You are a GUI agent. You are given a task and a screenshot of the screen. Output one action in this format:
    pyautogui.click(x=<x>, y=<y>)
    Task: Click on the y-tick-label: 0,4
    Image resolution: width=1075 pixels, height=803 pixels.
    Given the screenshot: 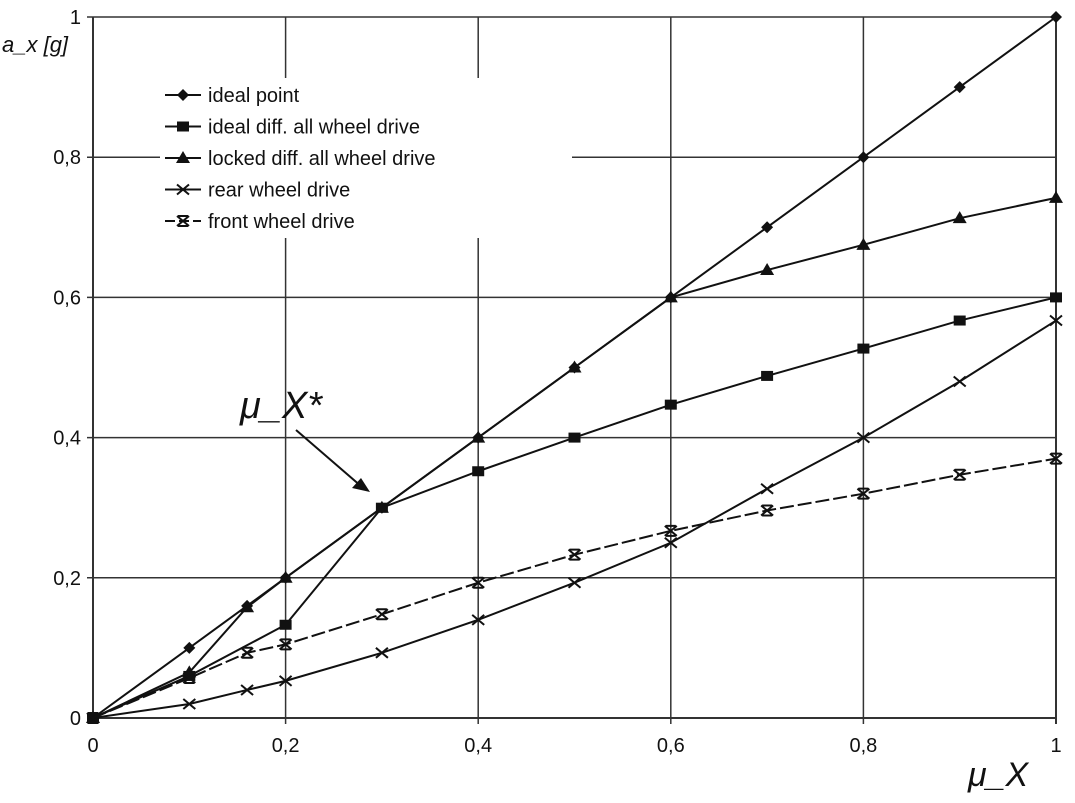 What is the action you would take?
    pyautogui.click(x=67, y=439)
    